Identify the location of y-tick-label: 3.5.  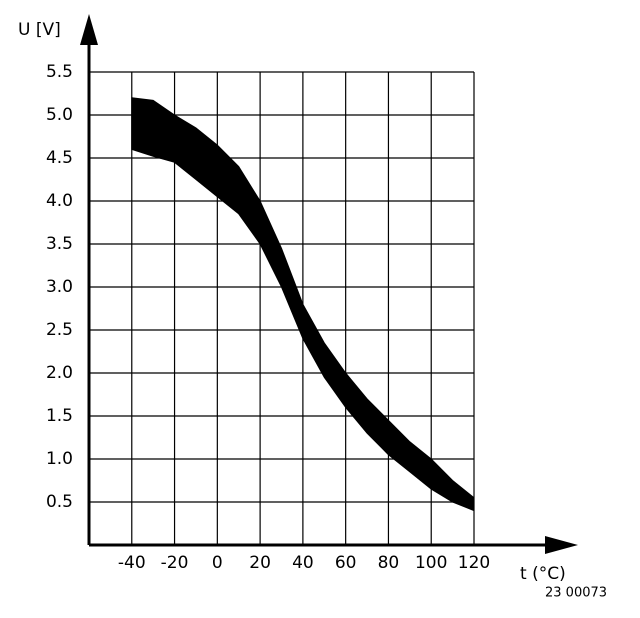
(59, 244).